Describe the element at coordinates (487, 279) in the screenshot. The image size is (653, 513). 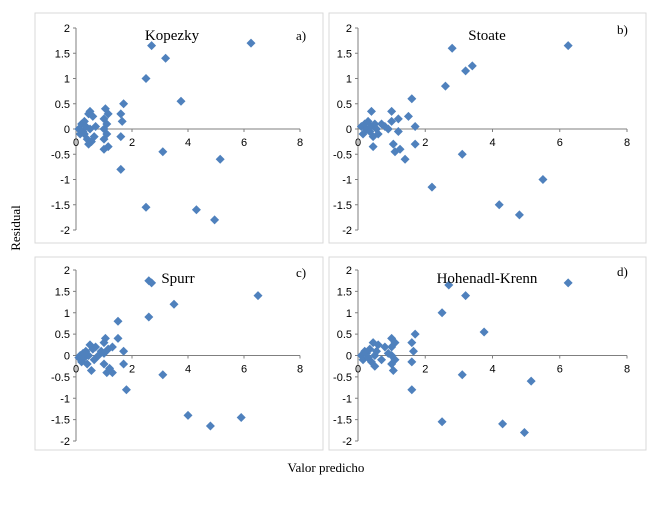
I see `panel-title: Hohenadl-Krenn` at that location.